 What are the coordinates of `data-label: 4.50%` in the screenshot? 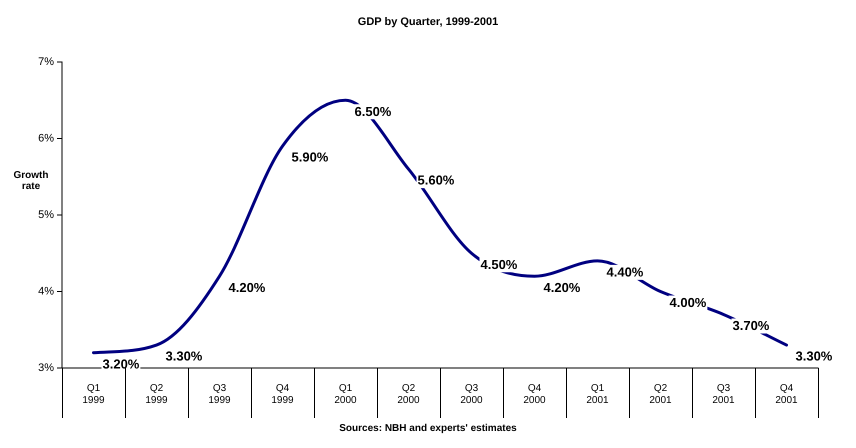 It's located at (499, 264).